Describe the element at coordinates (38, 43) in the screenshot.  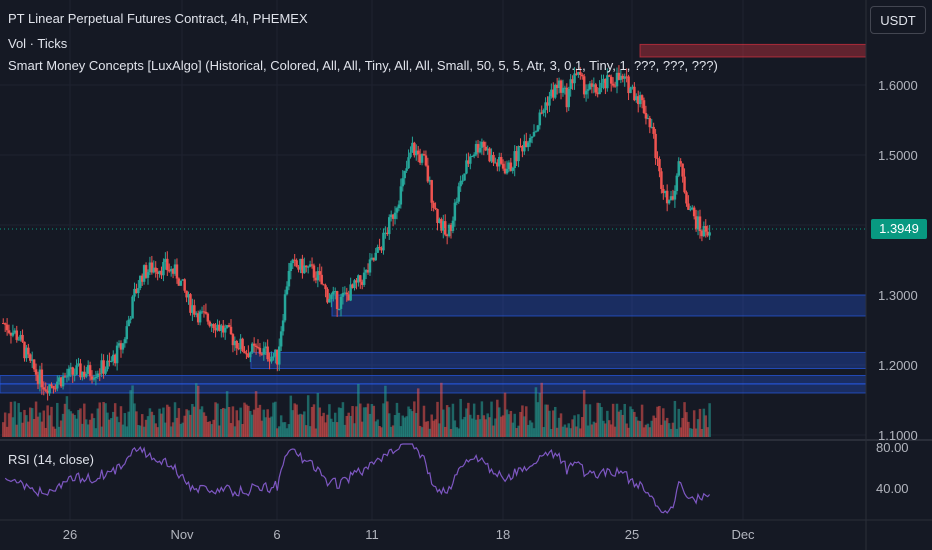
I see `volume-legend: Vol · Ticks` at that location.